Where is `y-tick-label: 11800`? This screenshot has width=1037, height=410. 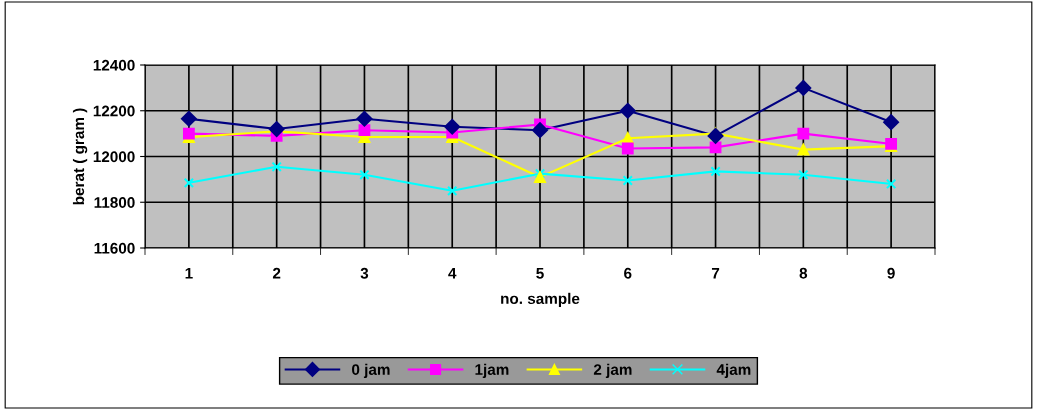
y-tick-label: 11800 is located at coordinates (114, 202).